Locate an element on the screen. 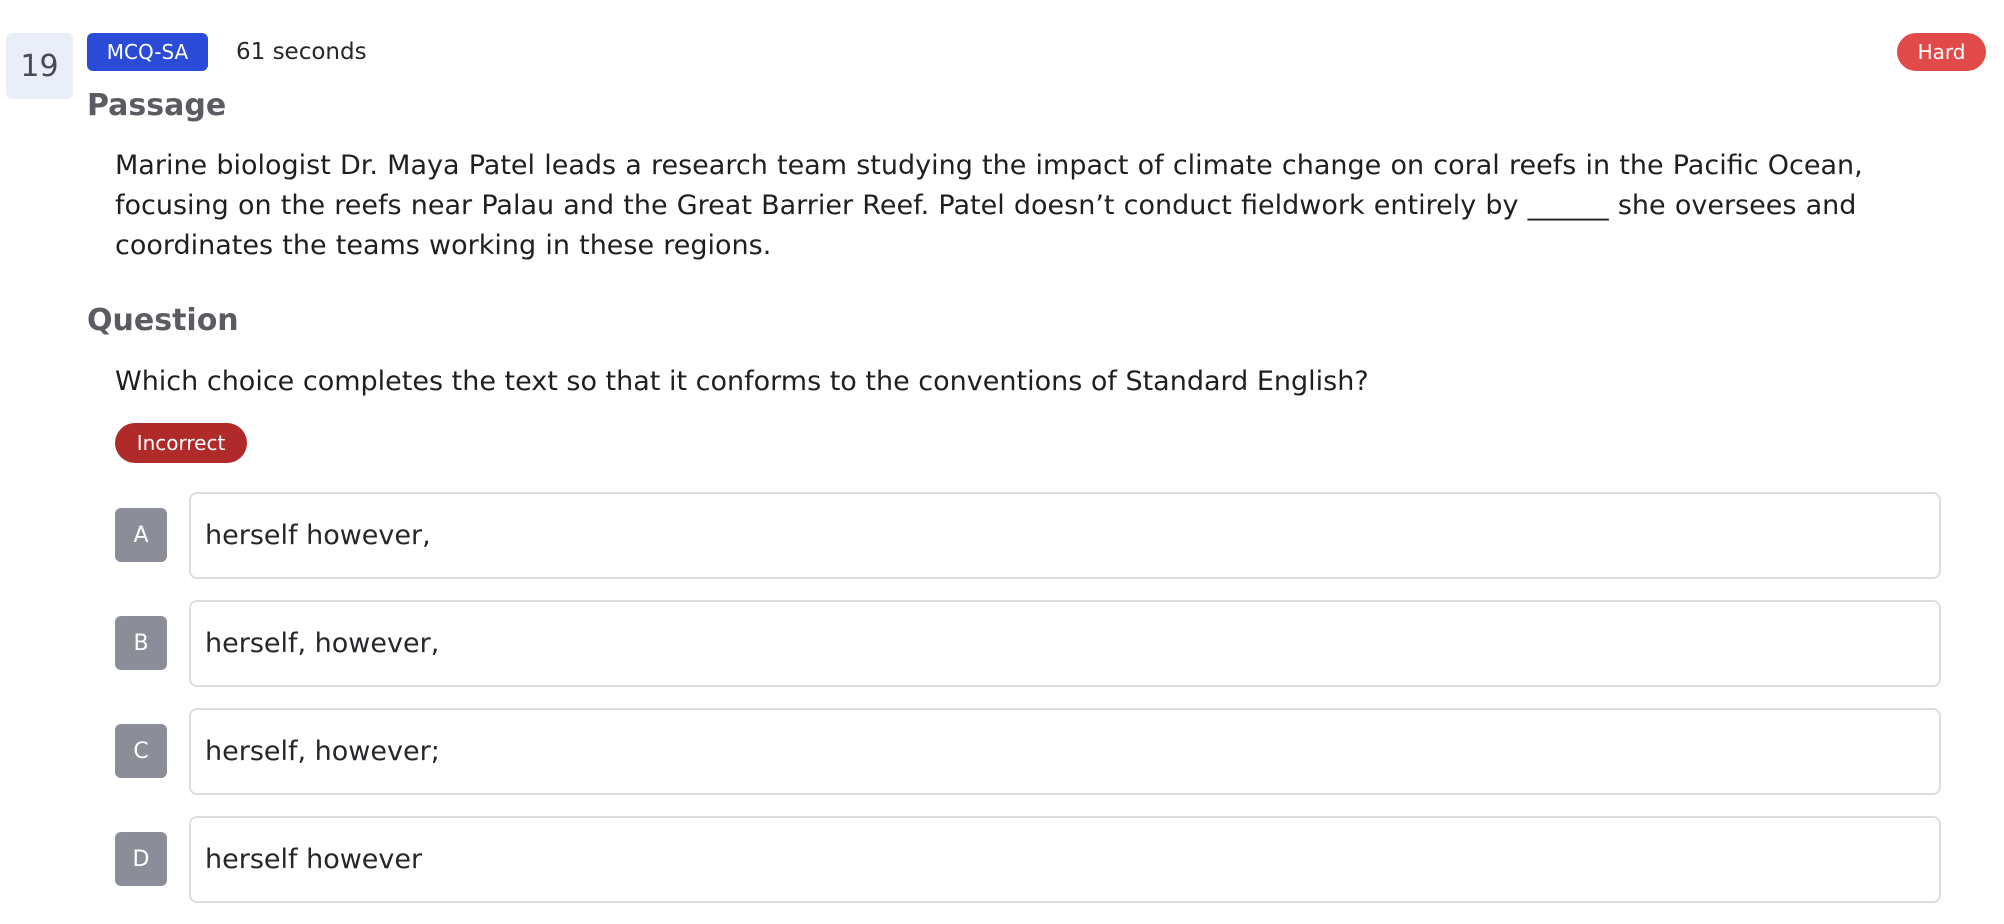 This screenshot has height=924, width=2004. choice-option-b: herself, however, is located at coordinates (1065, 643).